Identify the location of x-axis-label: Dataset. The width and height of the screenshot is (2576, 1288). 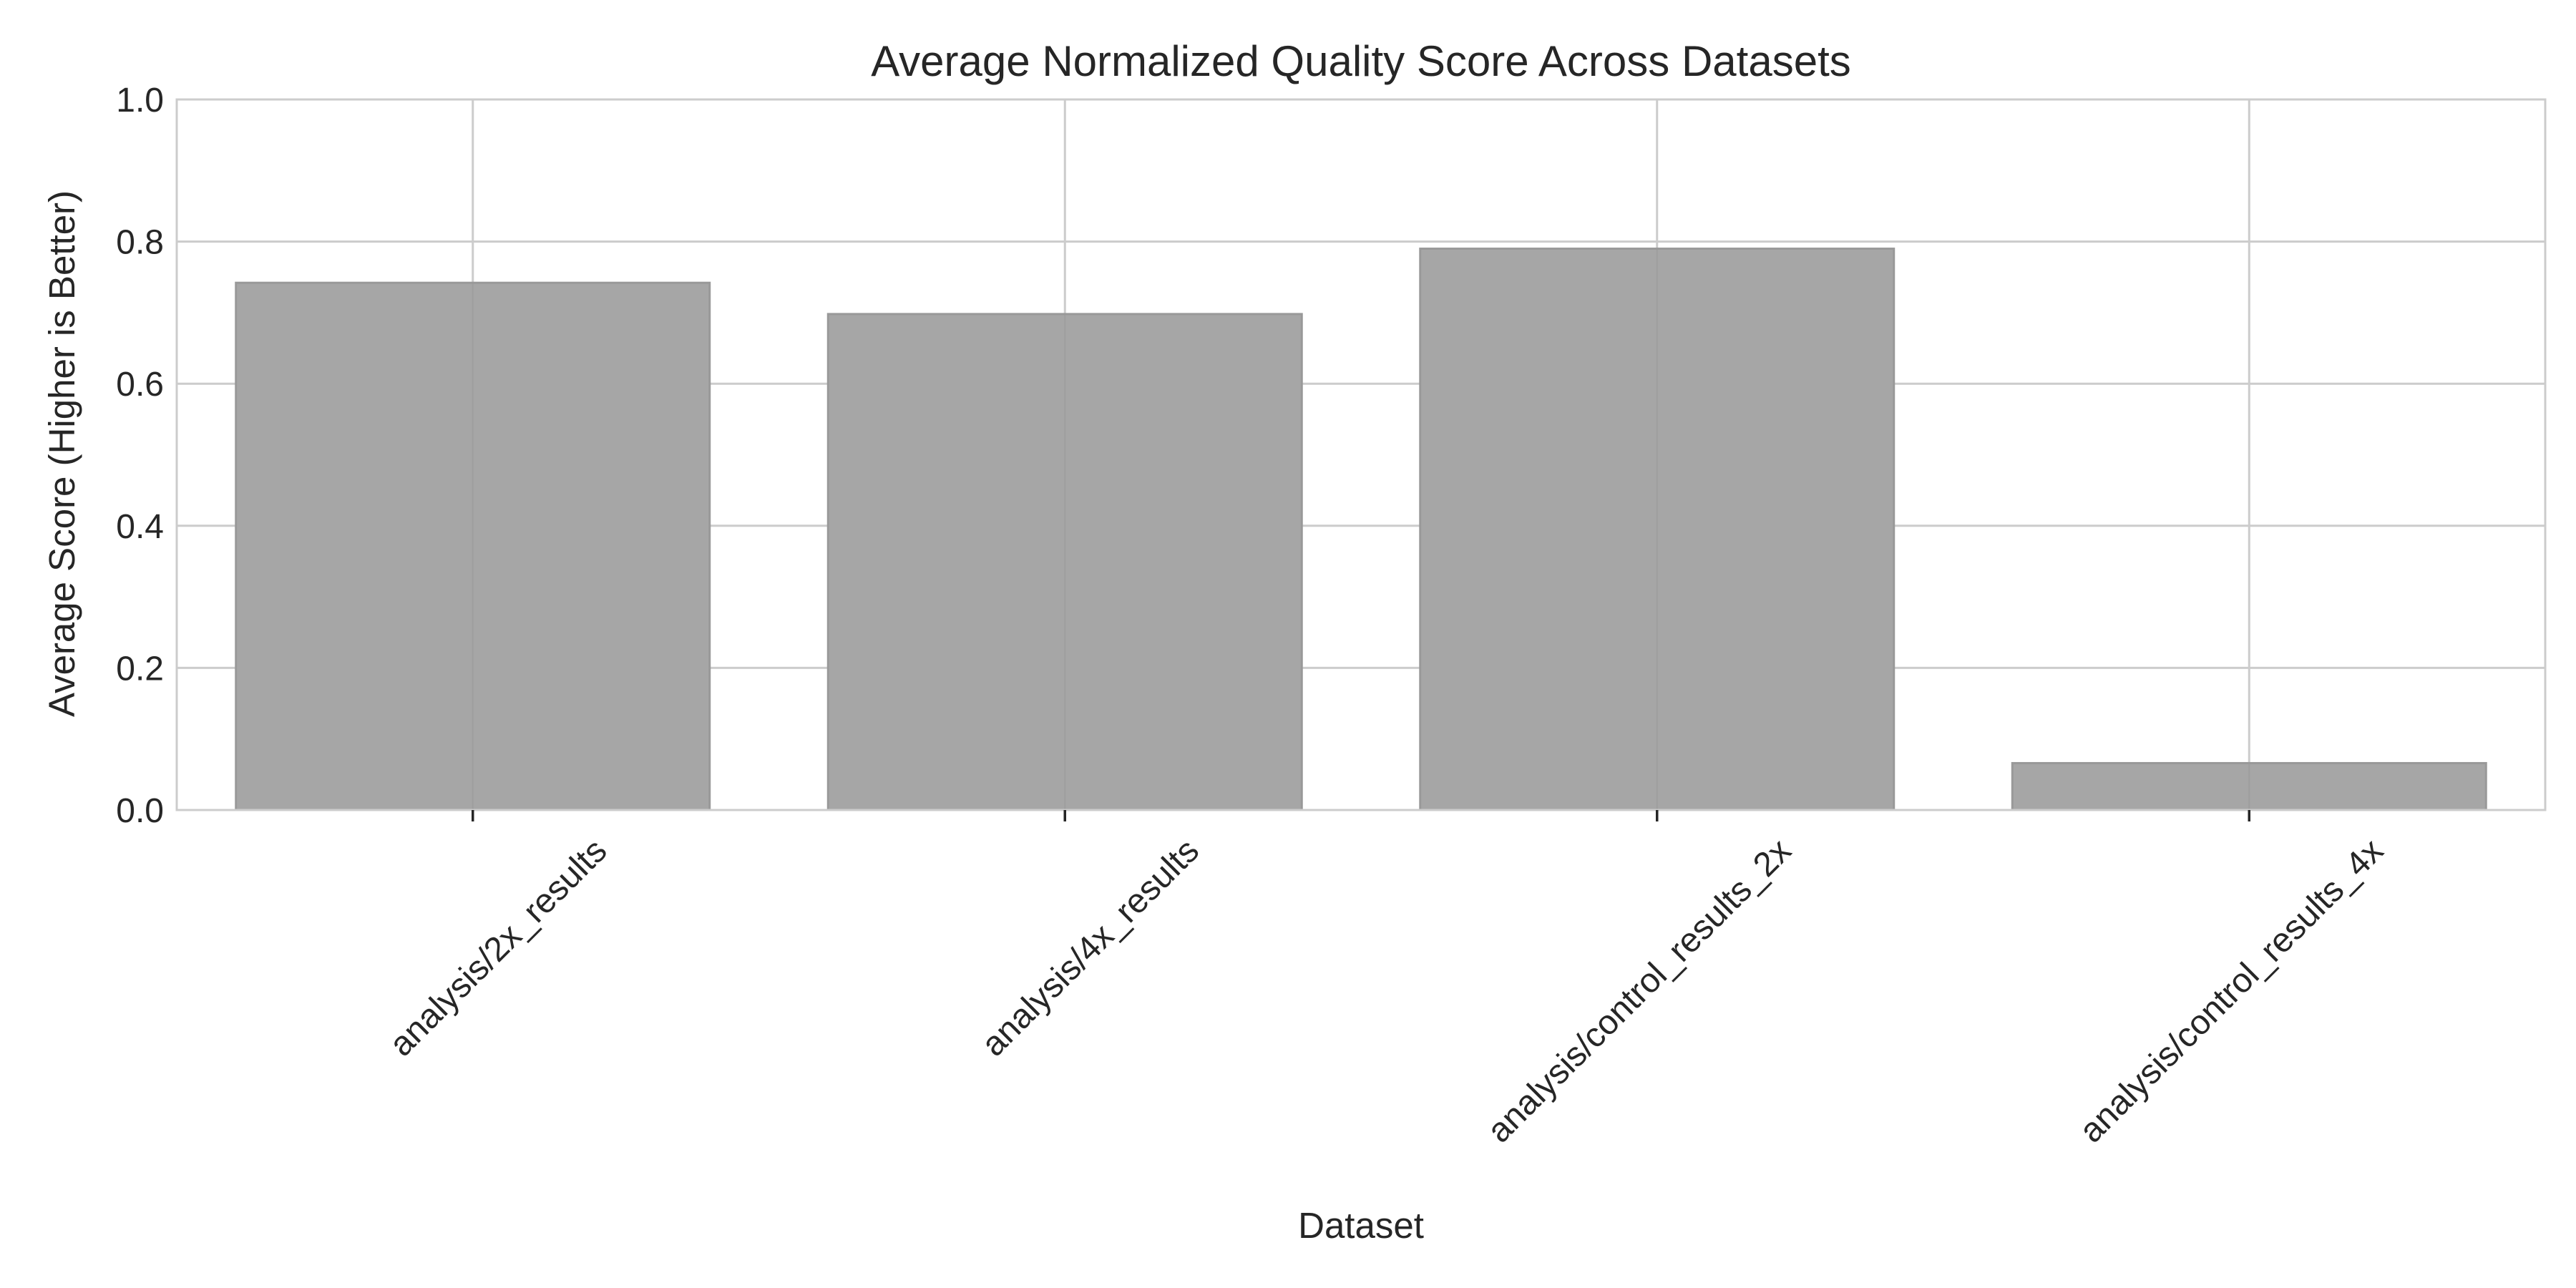
(1361, 1225).